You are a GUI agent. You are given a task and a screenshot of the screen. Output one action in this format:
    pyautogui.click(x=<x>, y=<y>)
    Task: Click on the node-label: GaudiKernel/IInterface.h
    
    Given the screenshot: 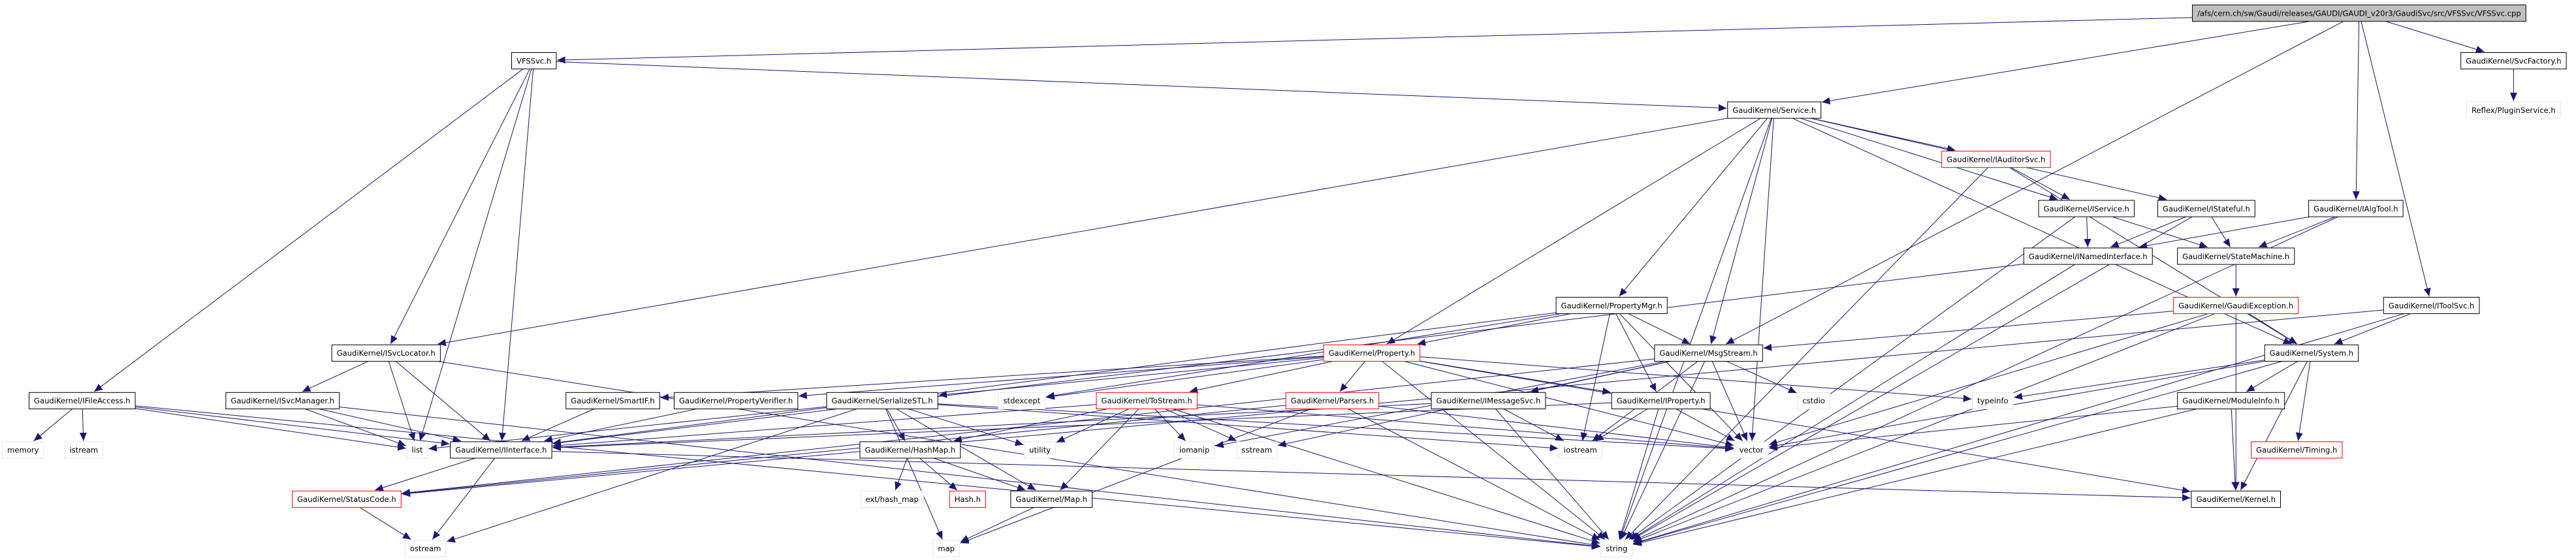 What is the action you would take?
    pyautogui.click(x=501, y=451)
    